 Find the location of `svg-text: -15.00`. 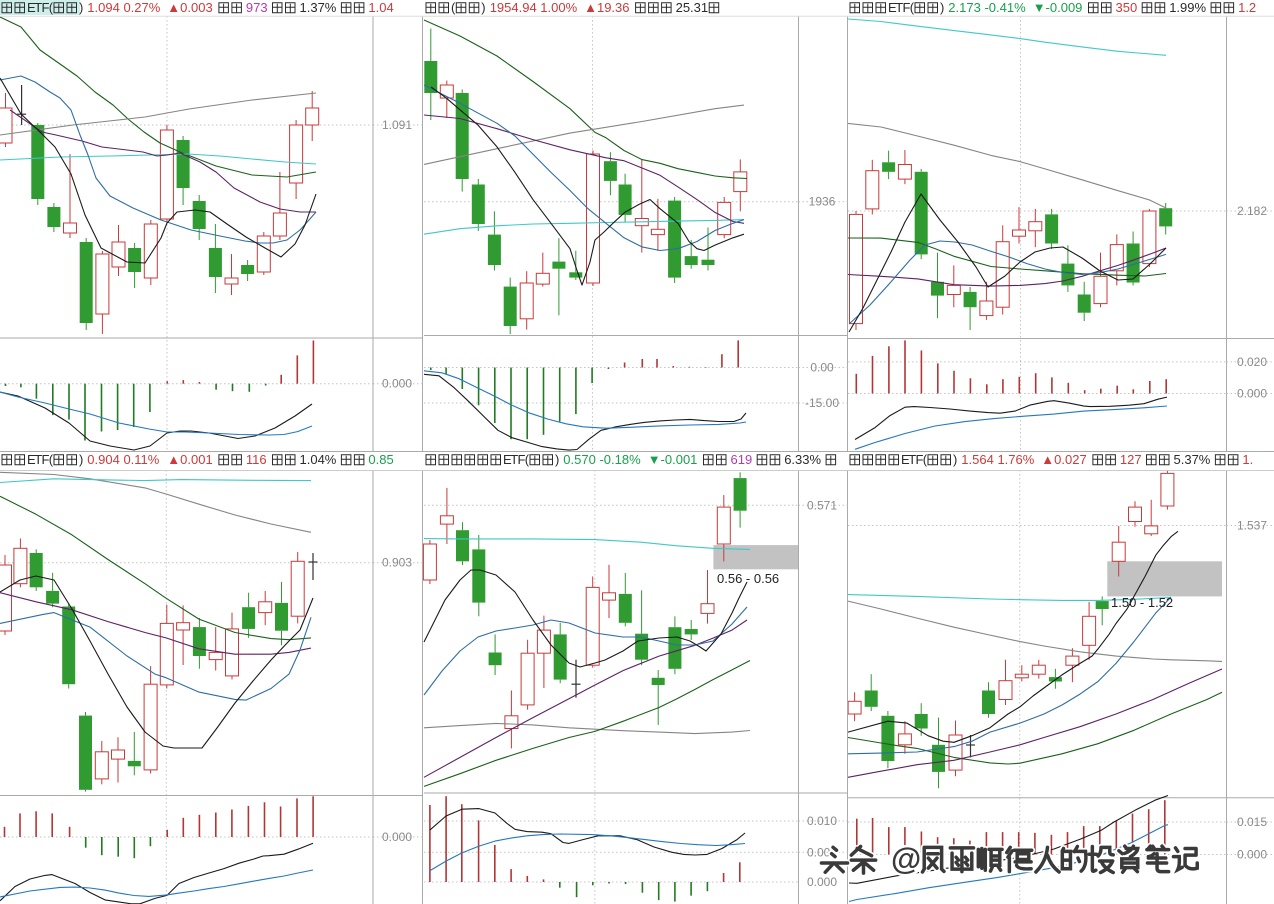

svg-text: -15.00 is located at coordinates (822, 403).